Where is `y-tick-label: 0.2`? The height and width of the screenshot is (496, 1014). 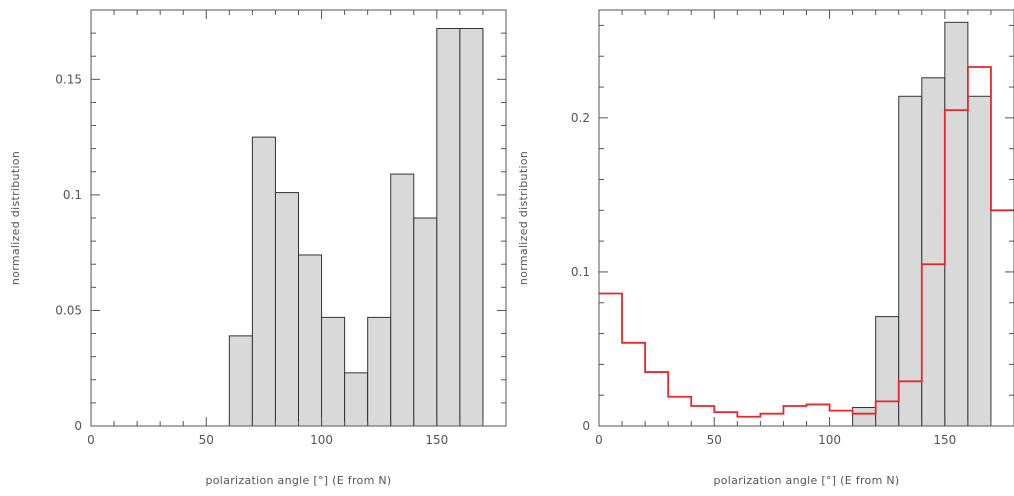
y-tick-label: 0.2 is located at coordinates (580, 118).